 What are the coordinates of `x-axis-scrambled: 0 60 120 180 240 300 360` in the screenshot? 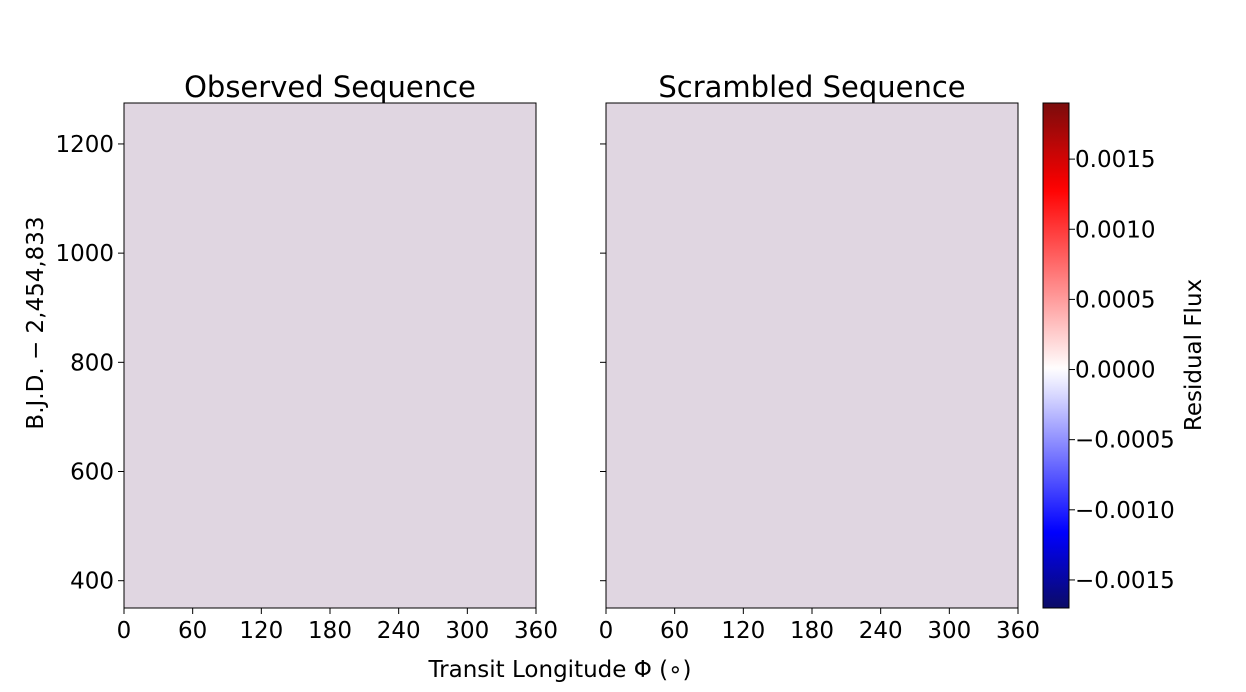 It's located at (819, 626).